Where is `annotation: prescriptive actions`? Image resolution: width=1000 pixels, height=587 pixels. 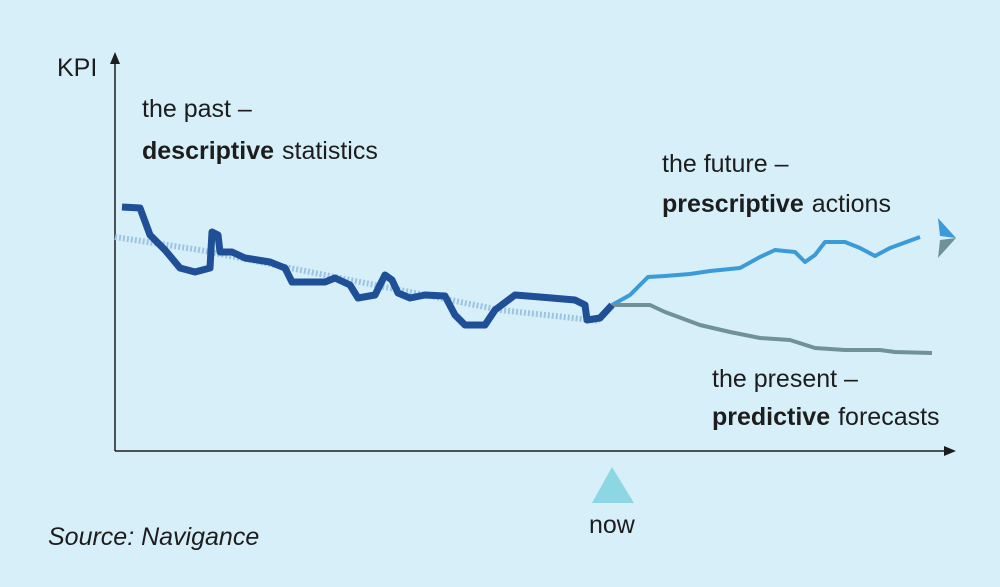
annotation: prescriptive actions is located at coordinates (776, 204).